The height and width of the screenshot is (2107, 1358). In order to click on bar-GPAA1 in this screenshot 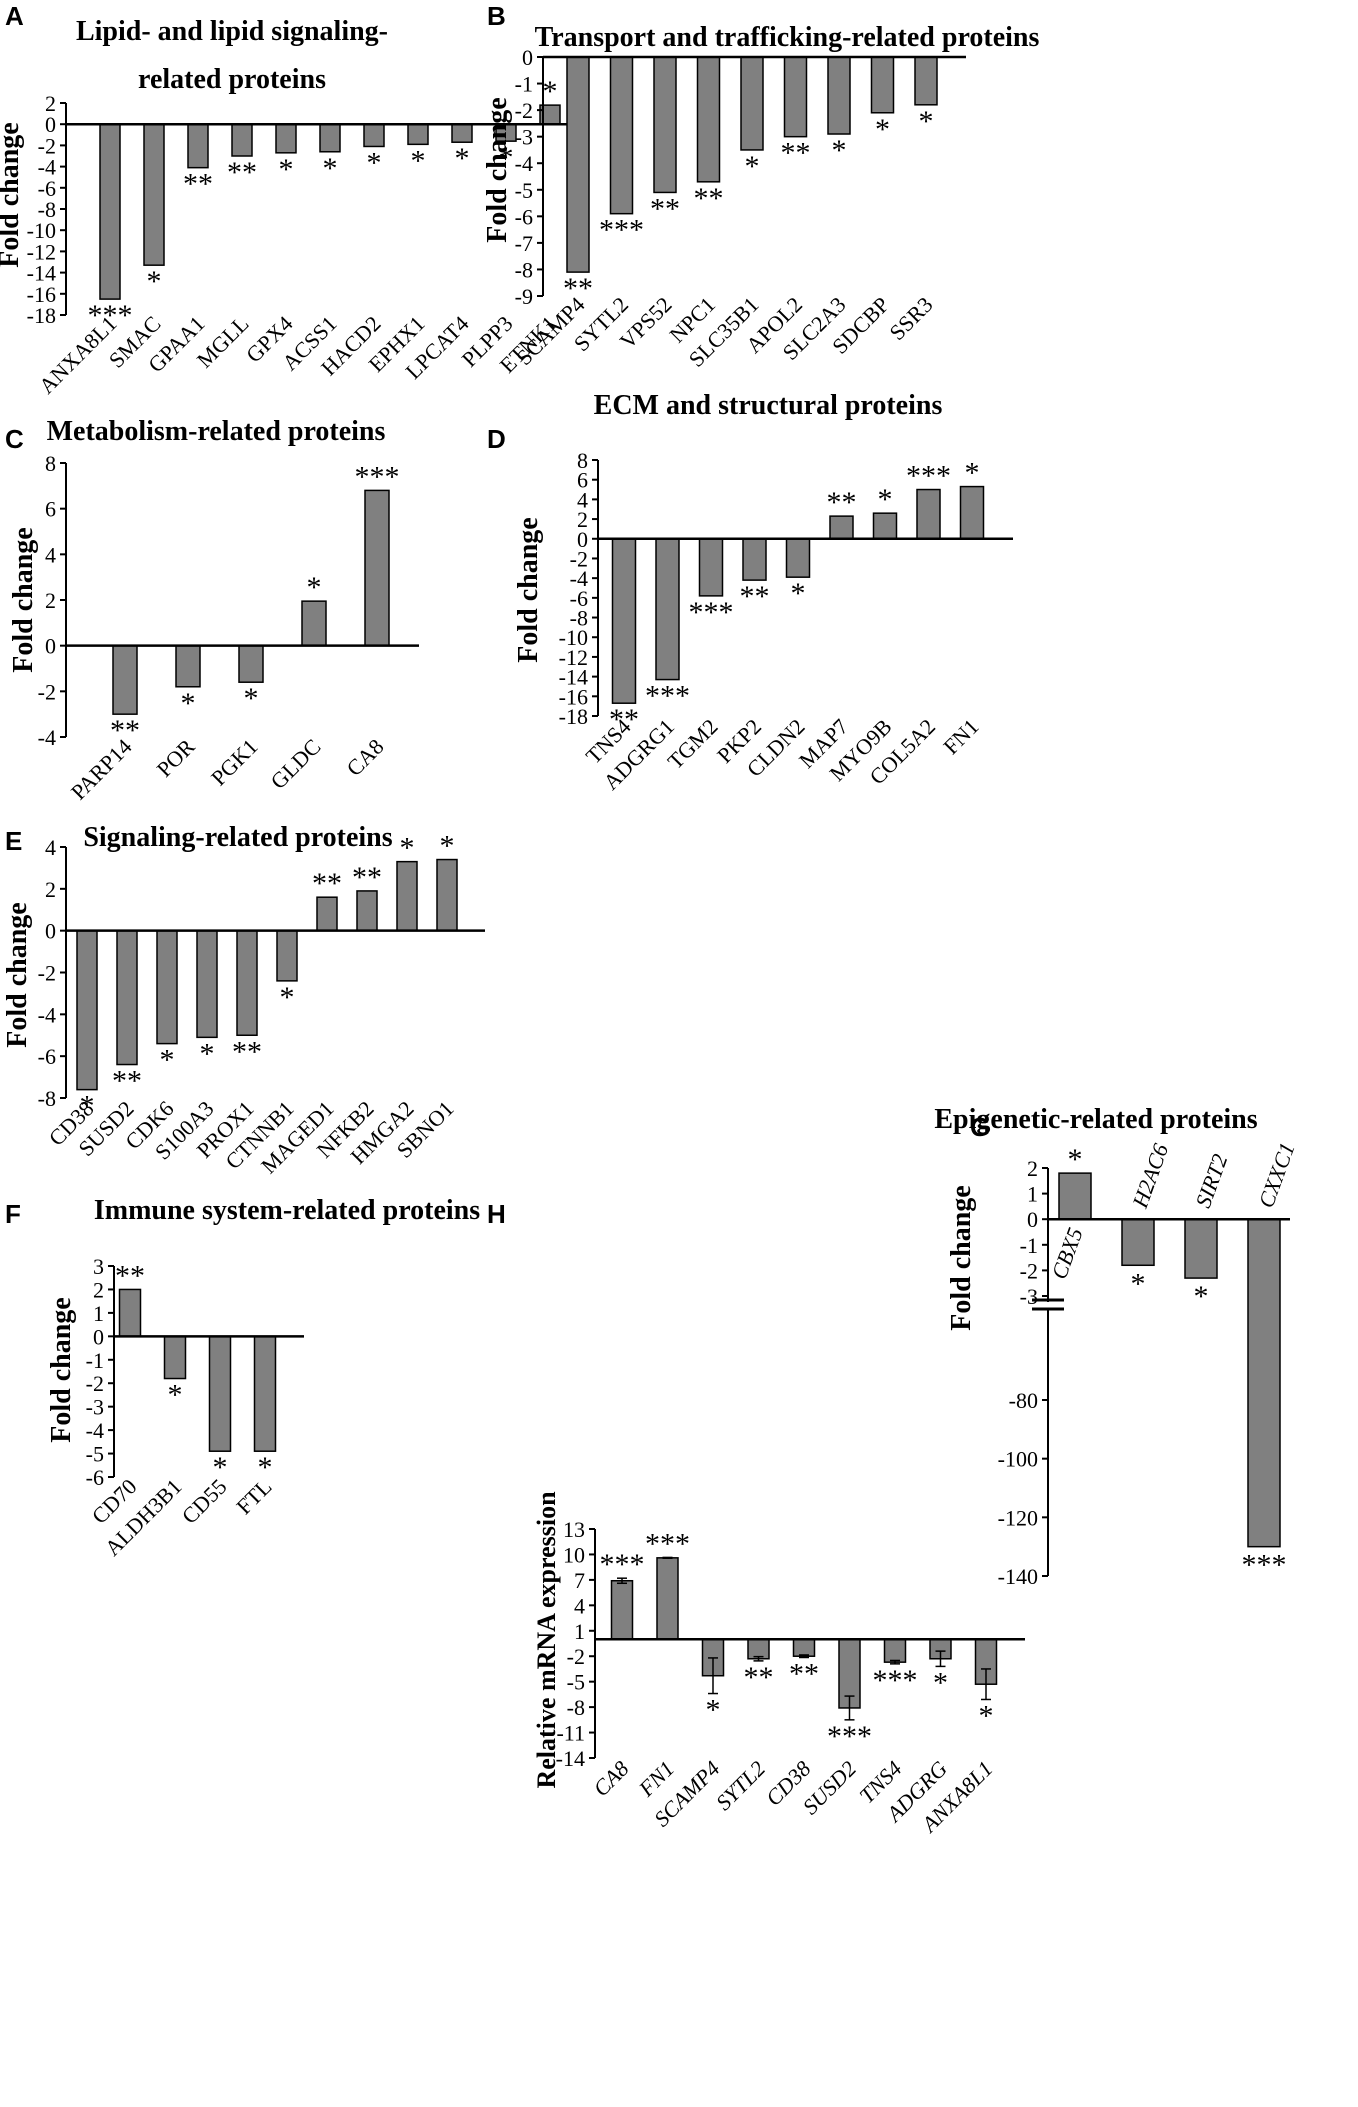, I will do `click(198, 146)`.